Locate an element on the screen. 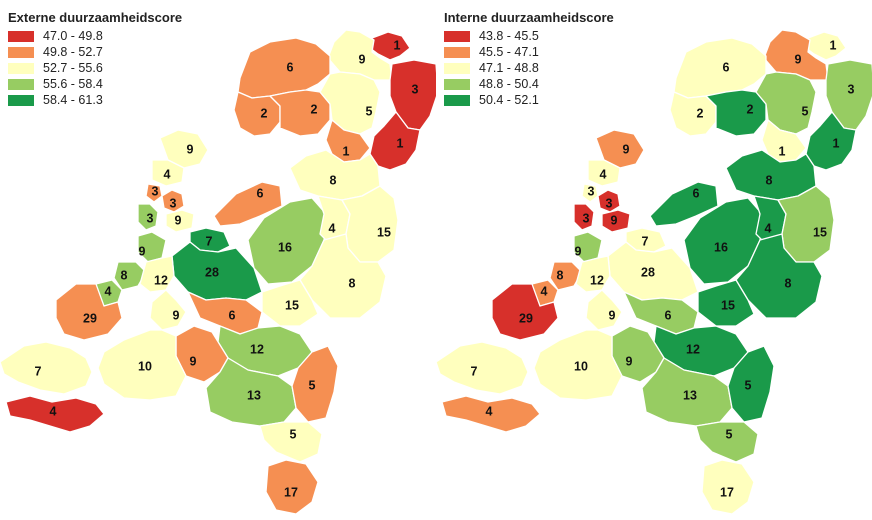 The width and height of the screenshot is (872, 520). legend-entry: 45.5 - 47.1 is located at coordinates (529, 52).